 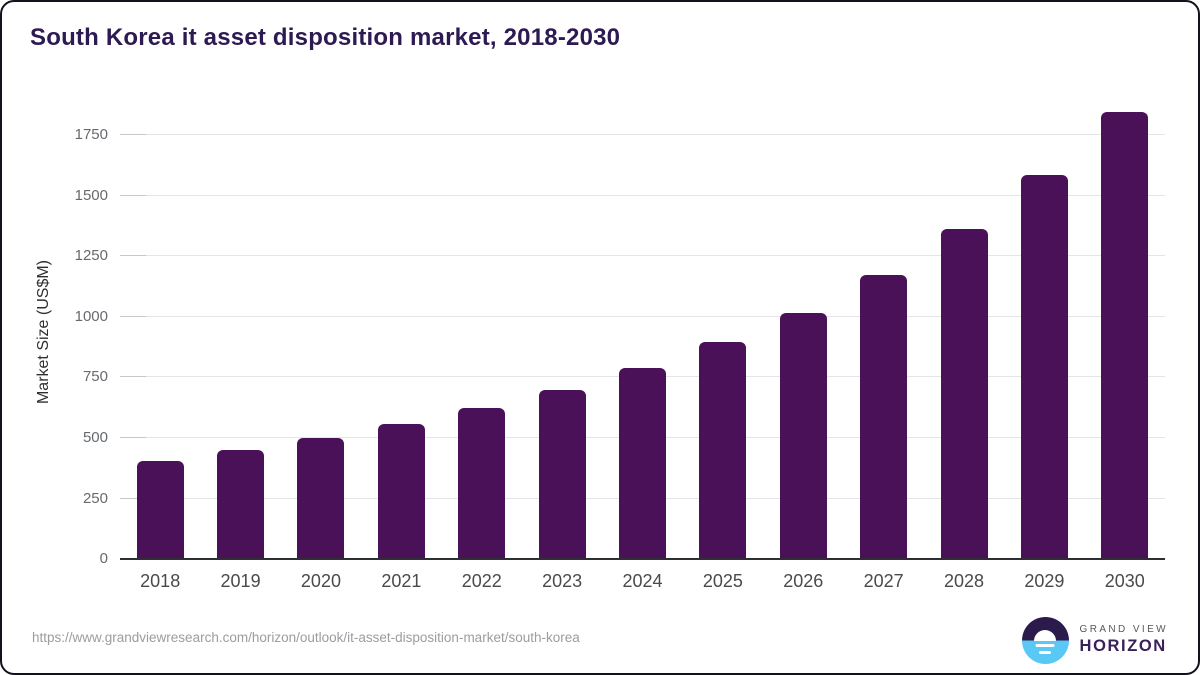 What do you see at coordinates (320, 581) in the screenshot?
I see `x-tick-label-2020: 2020` at bounding box center [320, 581].